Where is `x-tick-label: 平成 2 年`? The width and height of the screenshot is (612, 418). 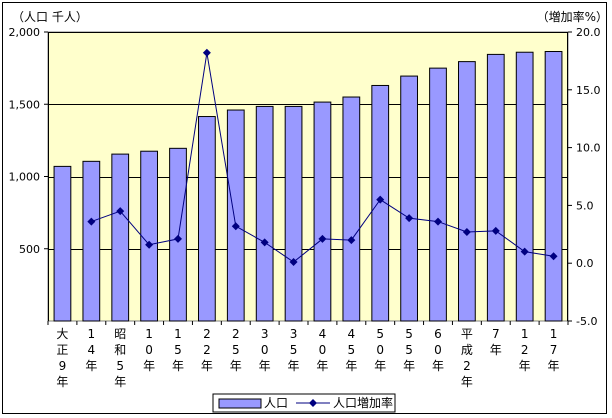 x-tick-label: 平成 2 年 is located at coordinates (467, 358).